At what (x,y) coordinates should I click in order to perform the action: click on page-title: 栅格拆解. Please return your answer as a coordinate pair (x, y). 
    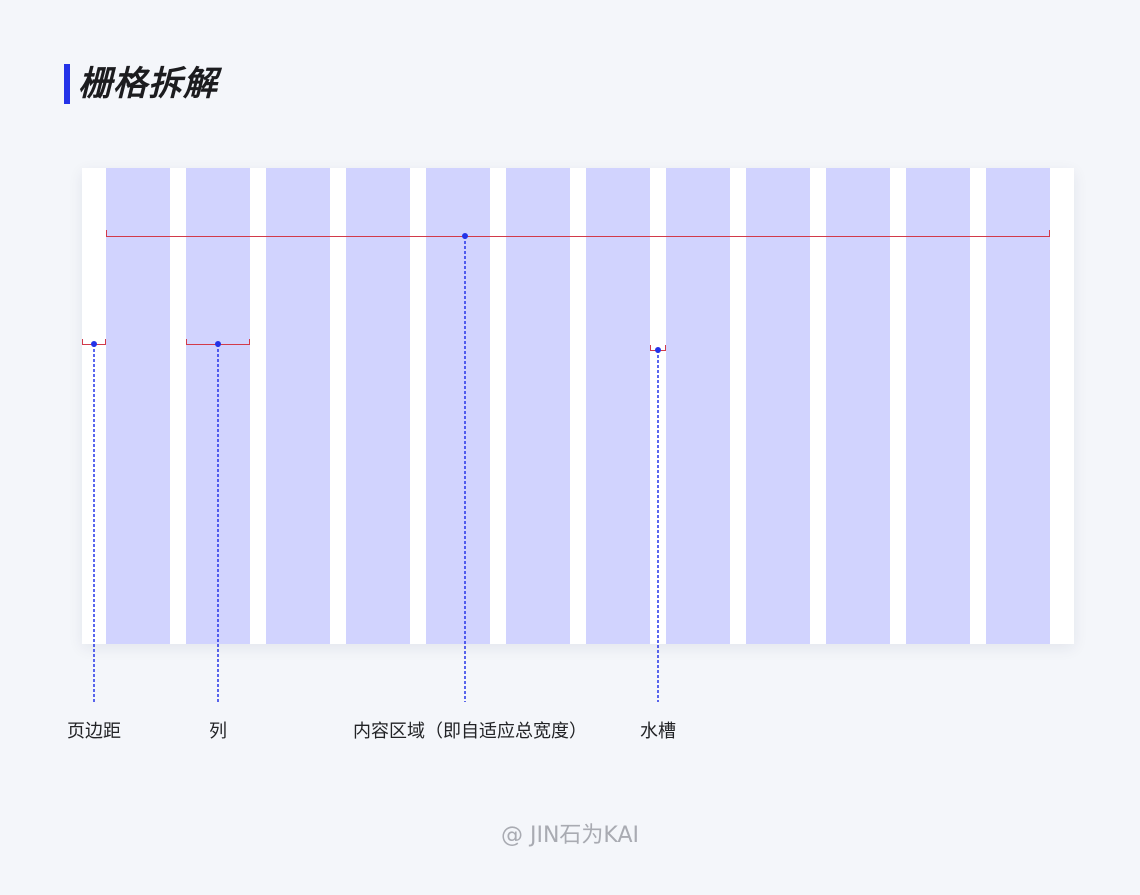
    Looking at the image, I should click on (148, 84).